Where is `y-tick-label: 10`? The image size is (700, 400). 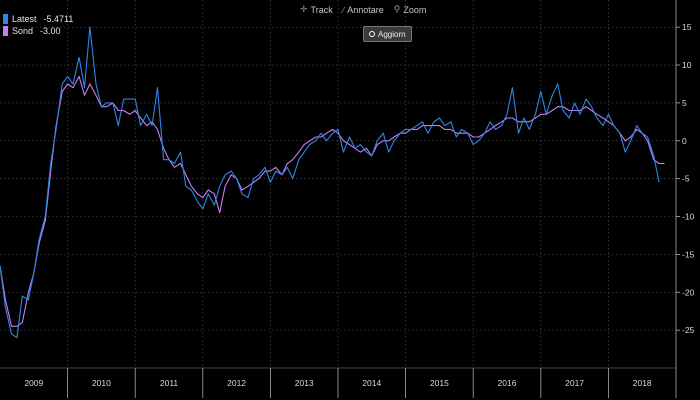
y-tick-label: 10 is located at coordinates (687, 65).